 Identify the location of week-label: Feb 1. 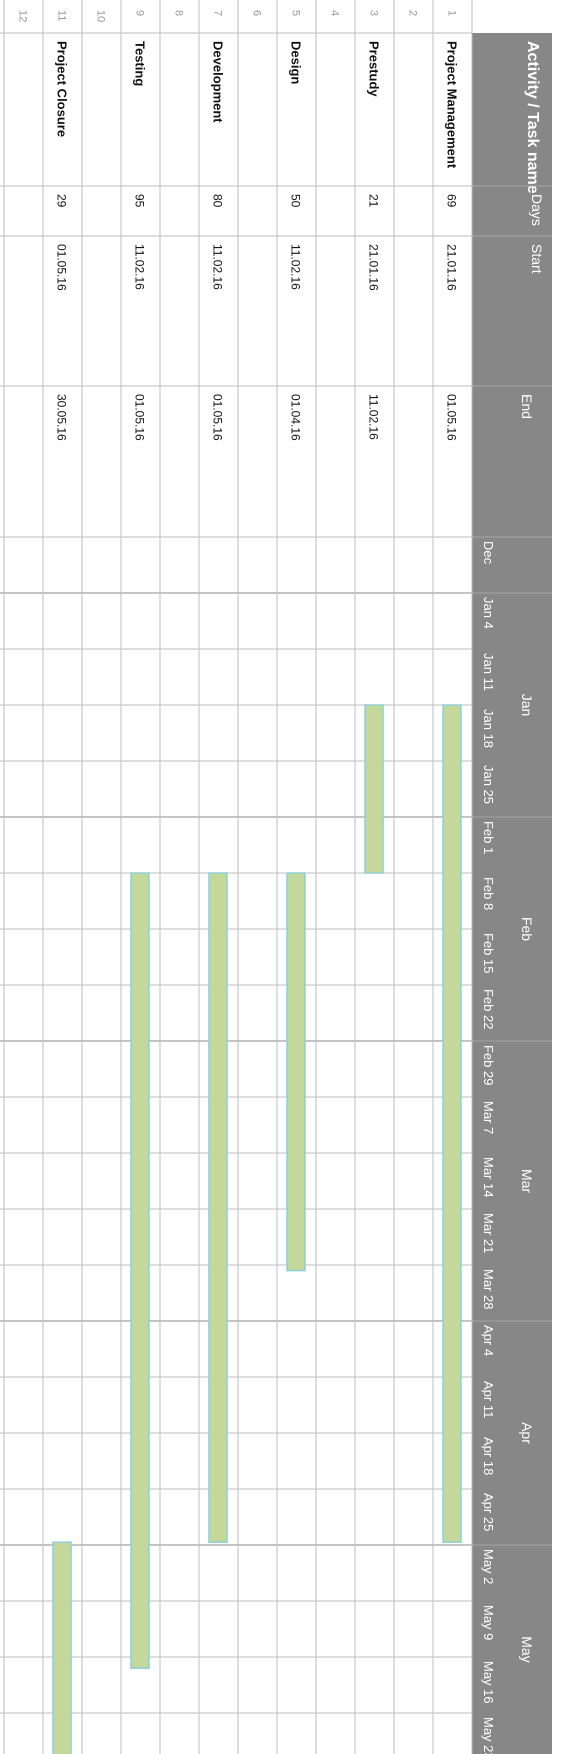
(488, 837).